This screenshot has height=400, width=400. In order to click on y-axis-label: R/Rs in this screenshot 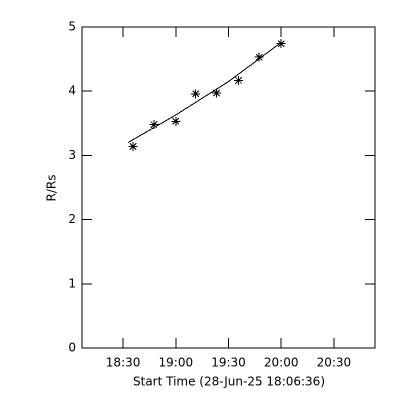, I will do `click(52, 188)`.